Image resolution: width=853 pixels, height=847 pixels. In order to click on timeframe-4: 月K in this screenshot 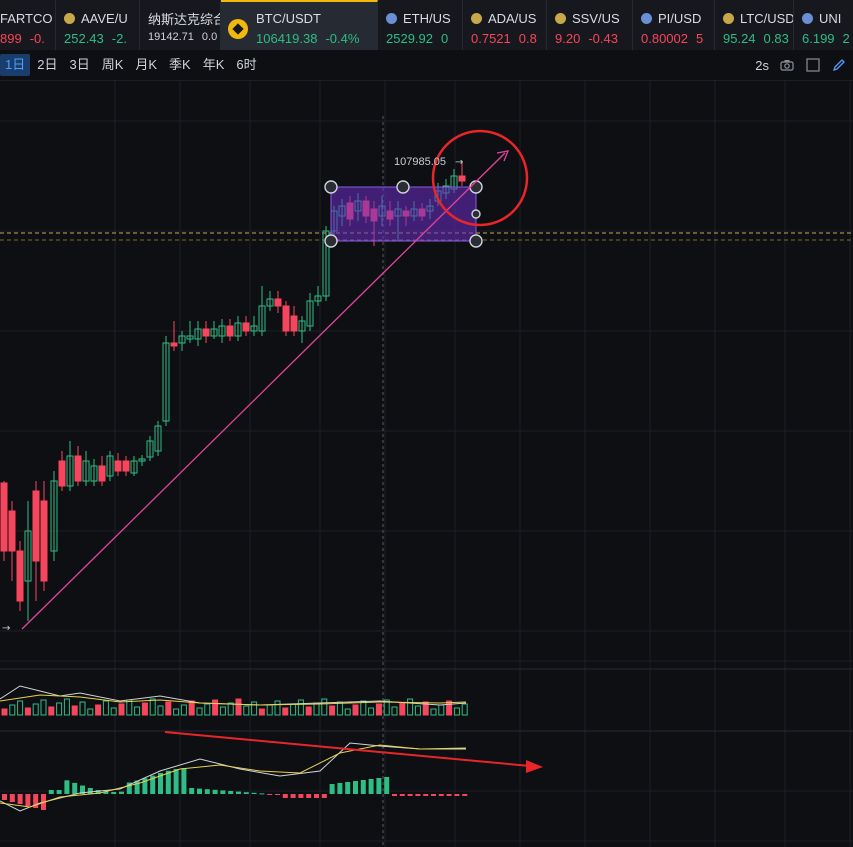, I will do `click(146, 64)`.